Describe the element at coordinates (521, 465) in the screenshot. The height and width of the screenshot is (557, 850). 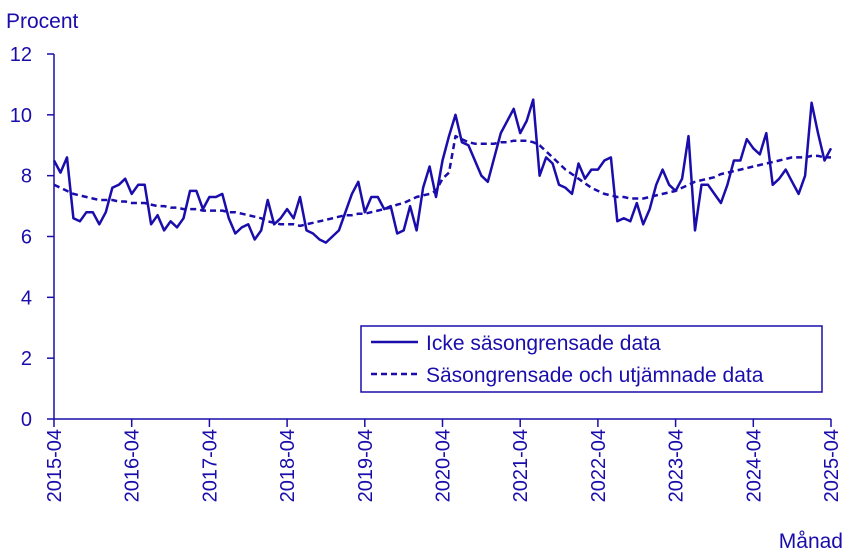
I see `x-tick-label: 2021-04` at that location.